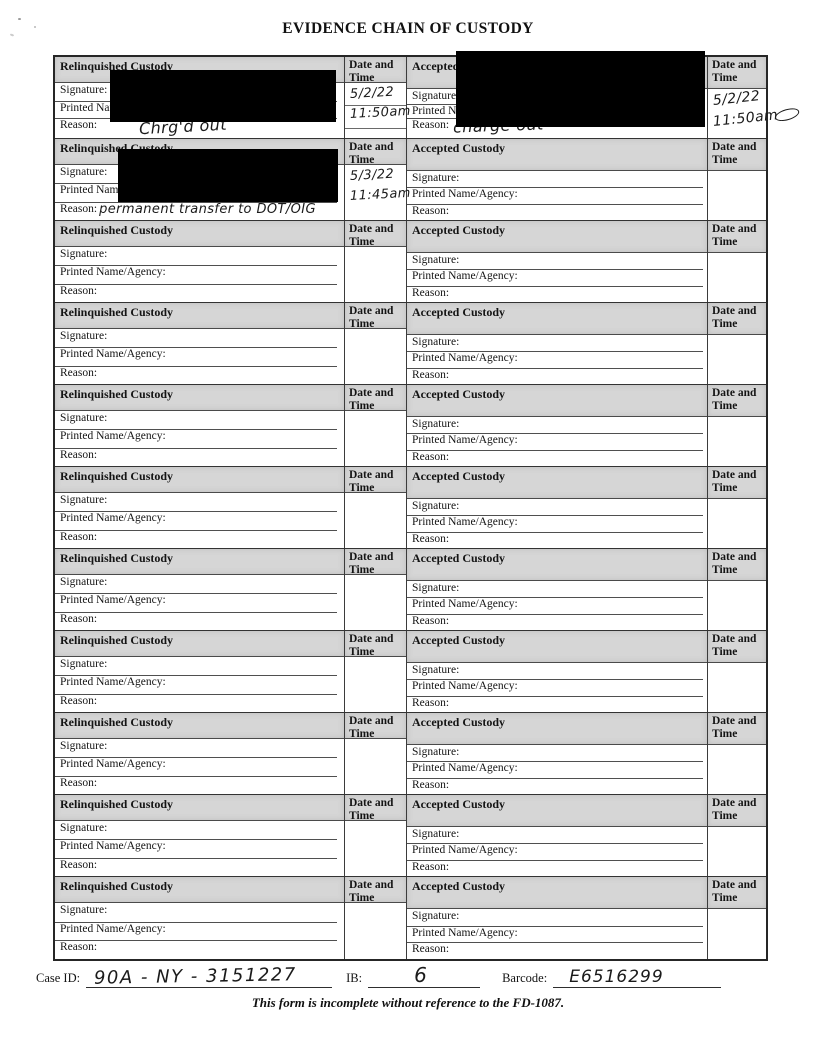 The image size is (816, 1056). Describe the element at coordinates (19, 19) in the screenshot. I see `scan-artifact` at that location.